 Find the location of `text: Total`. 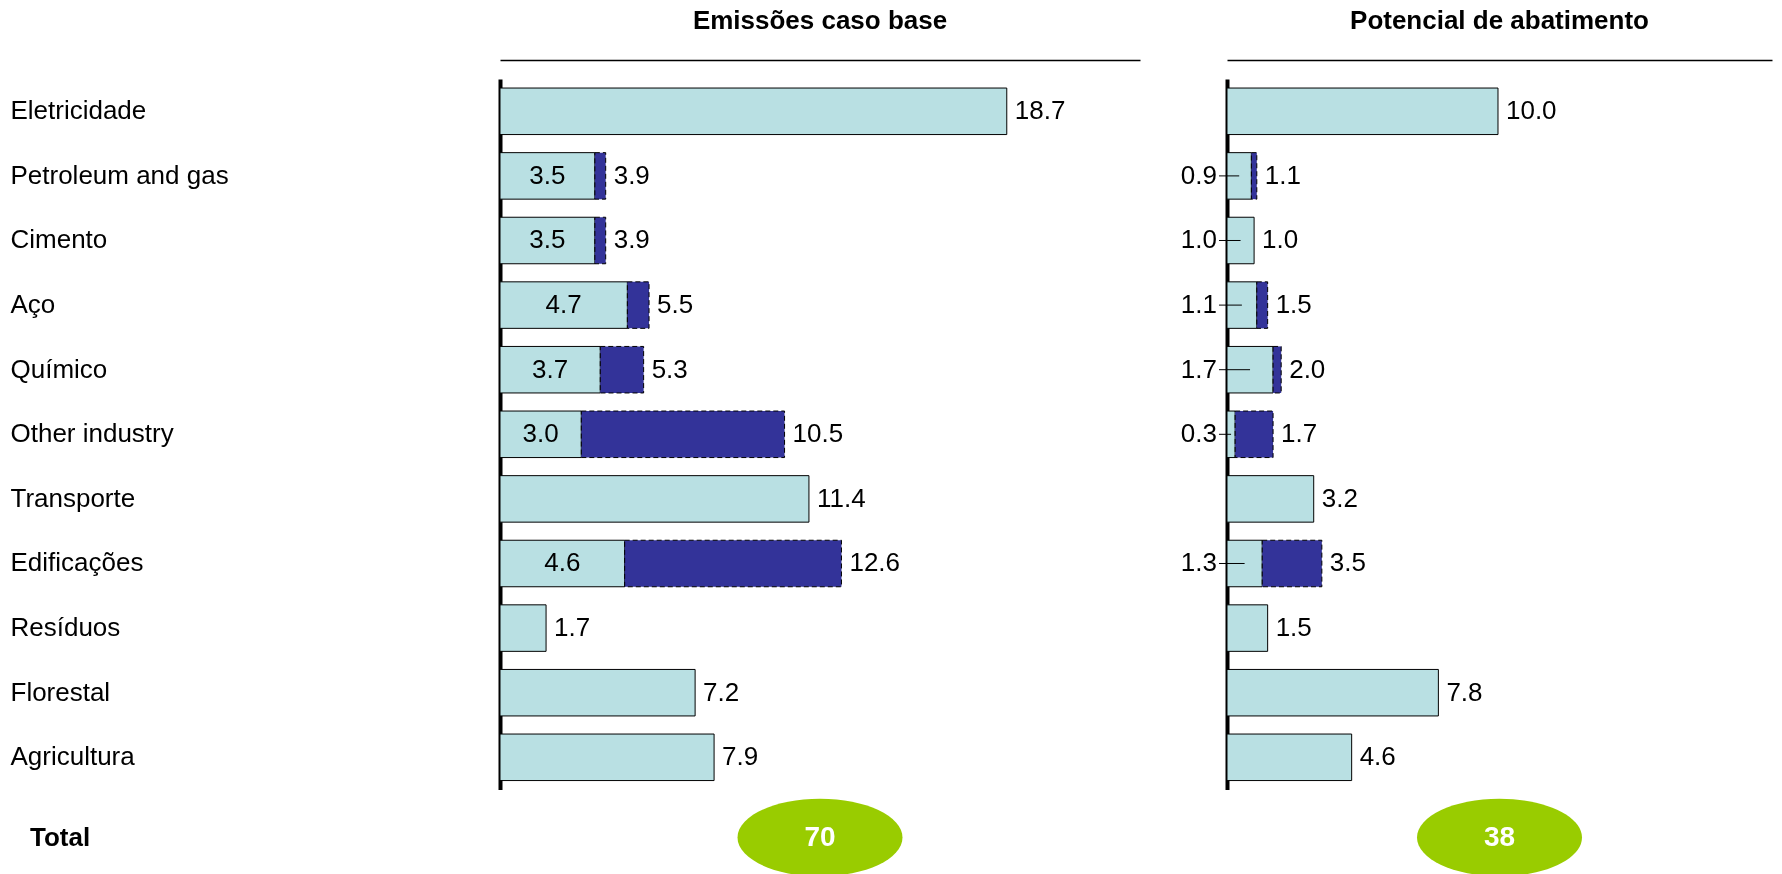

text: Total is located at coordinates (60, 836).